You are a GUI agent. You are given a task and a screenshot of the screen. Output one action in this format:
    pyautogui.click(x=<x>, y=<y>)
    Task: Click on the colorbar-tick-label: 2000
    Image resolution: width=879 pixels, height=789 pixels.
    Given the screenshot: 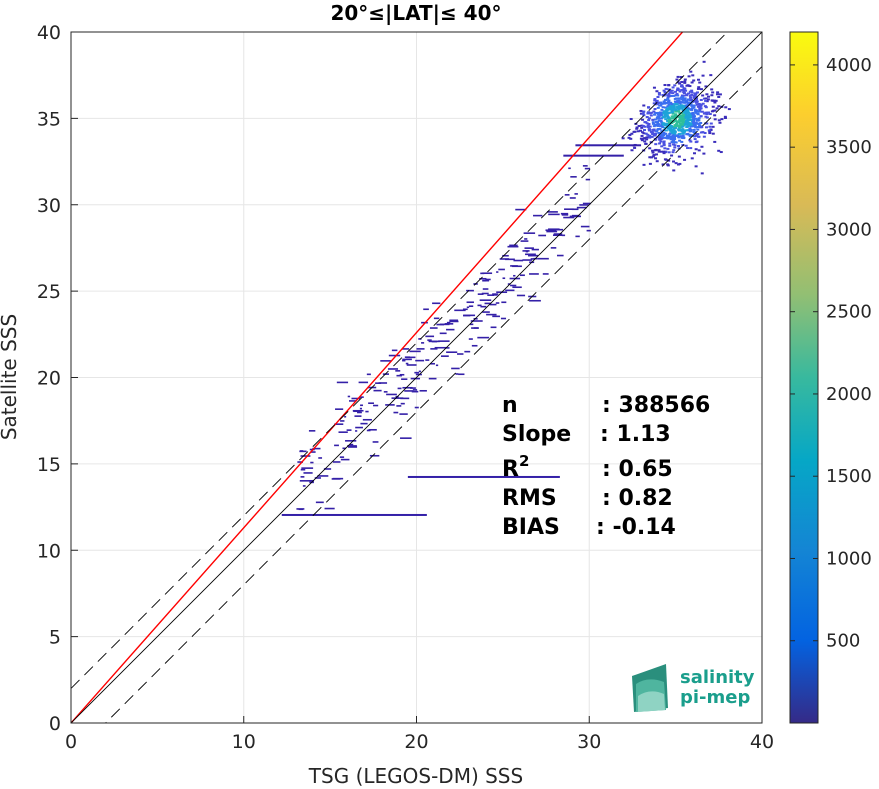 What is the action you would take?
    pyautogui.click(x=849, y=394)
    